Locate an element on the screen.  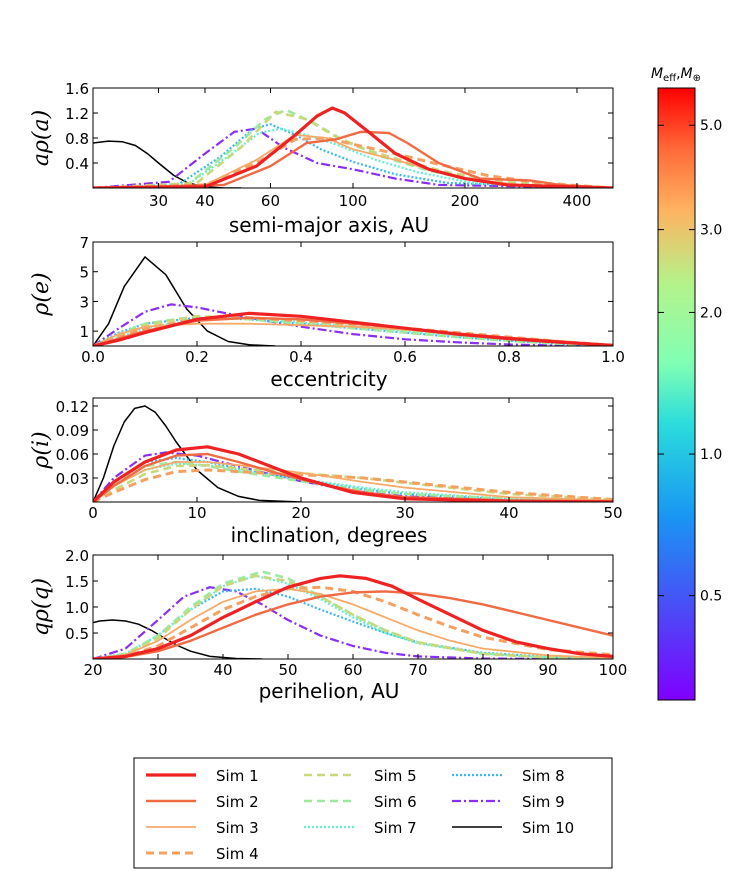
semimajor-xtick-label: 40 is located at coordinates (204, 201).